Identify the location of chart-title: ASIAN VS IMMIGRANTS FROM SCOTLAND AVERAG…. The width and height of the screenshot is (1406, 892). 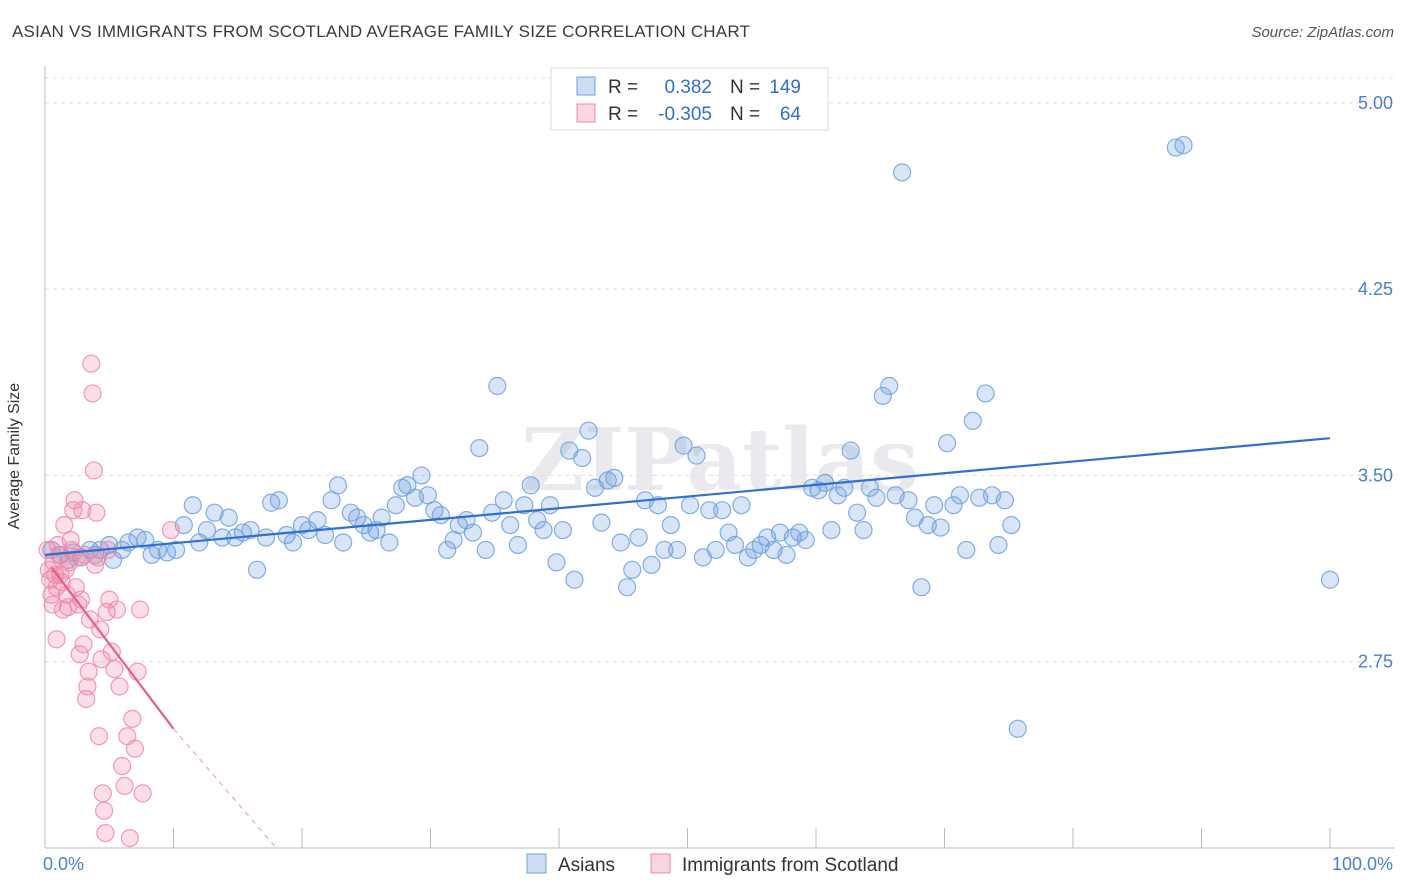
(381, 31).